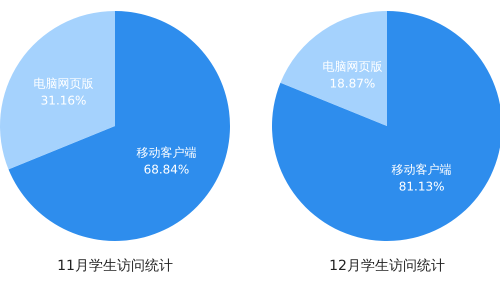  I want to click on text: 12月学生访问统计, so click(387, 266).